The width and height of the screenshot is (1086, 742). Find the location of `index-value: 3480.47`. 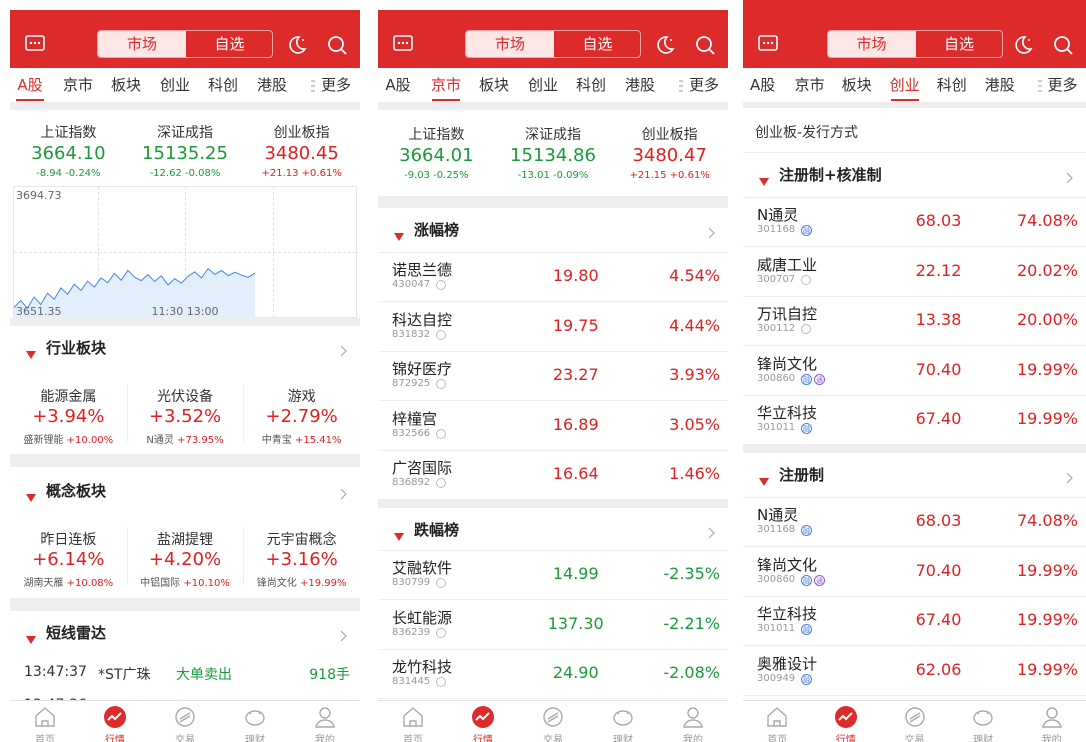

index-value: 3480.47 is located at coordinates (669, 155).